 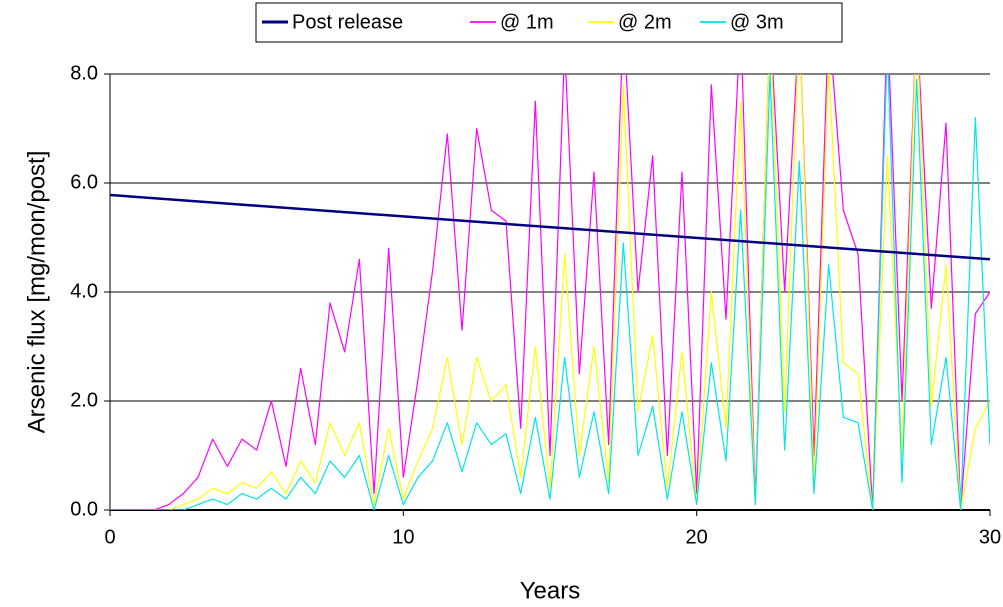 I want to click on x-tick-label: 10, so click(x=403, y=537).